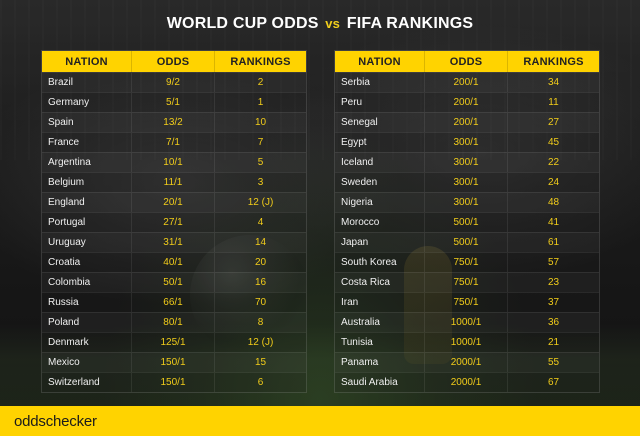 The height and width of the screenshot is (436, 640). Describe the element at coordinates (260, 82) in the screenshot. I see `ranking-cell: 2` at that location.